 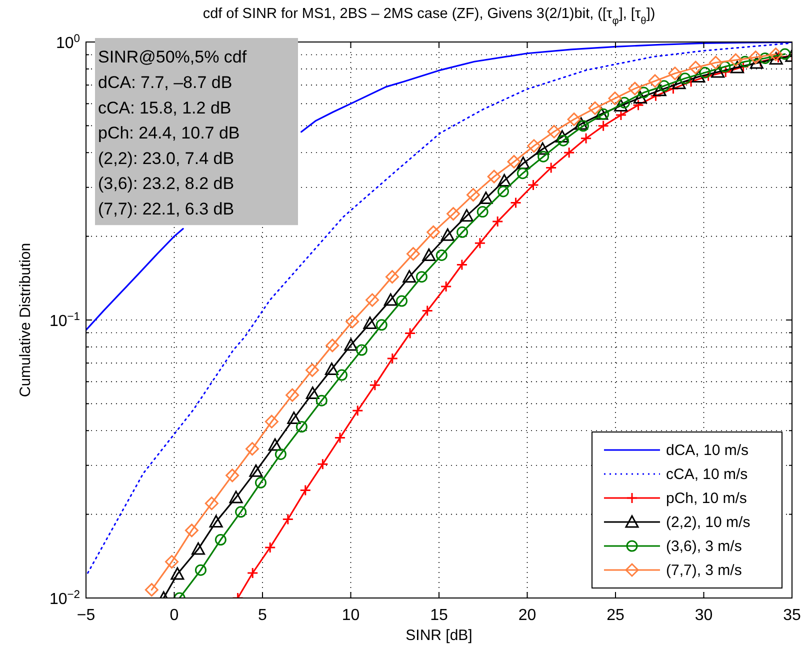 What do you see at coordinates (263, 615) in the screenshot?
I see `x-tick-label: 5` at bounding box center [263, 615].